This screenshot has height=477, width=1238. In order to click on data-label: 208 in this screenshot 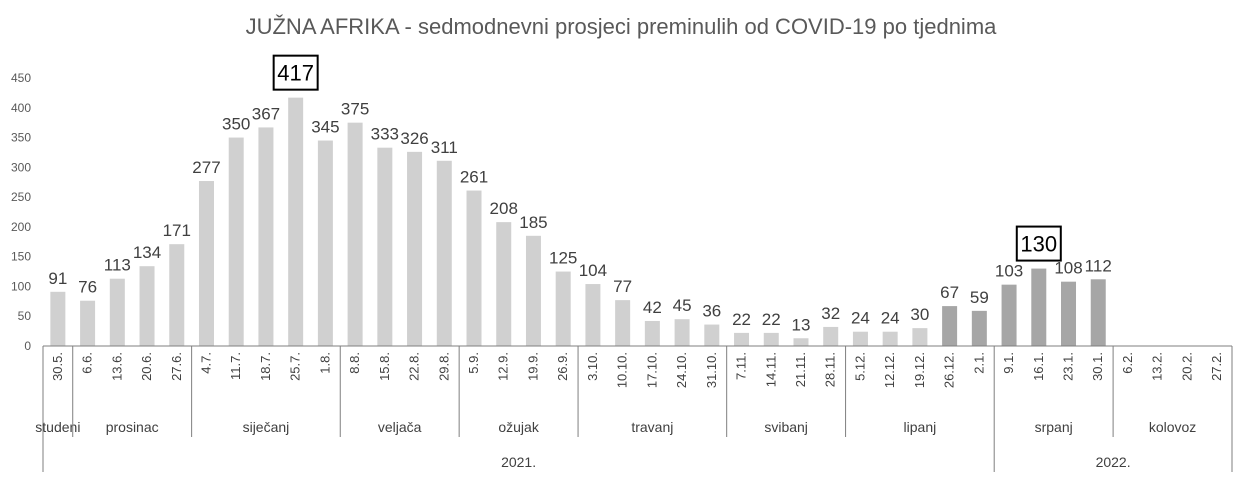, I will do `click(504, 208)`.